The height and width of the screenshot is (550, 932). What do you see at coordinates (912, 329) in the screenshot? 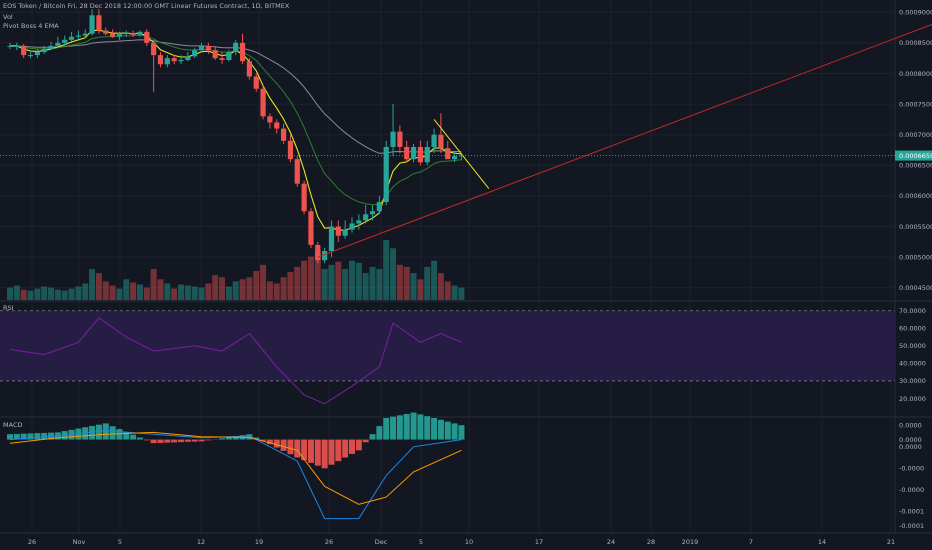
I see `rsi-tick-label: 60.0000` at bounding box center [912, 329].